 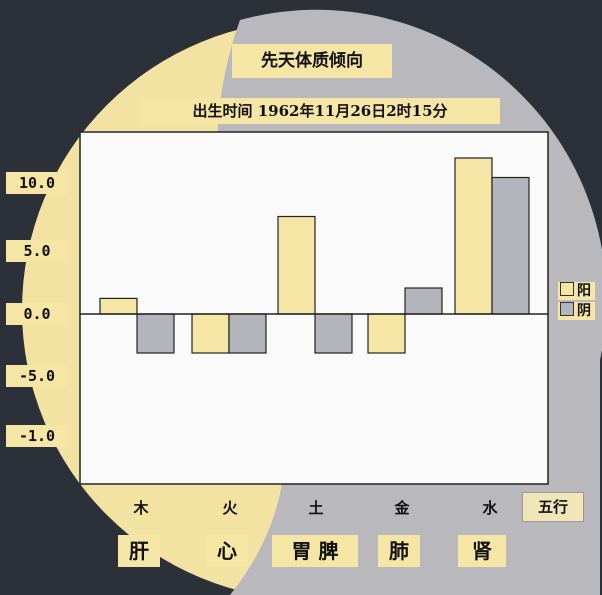 I want to click on element-label-metal: 金, so click(x=402, y=508).